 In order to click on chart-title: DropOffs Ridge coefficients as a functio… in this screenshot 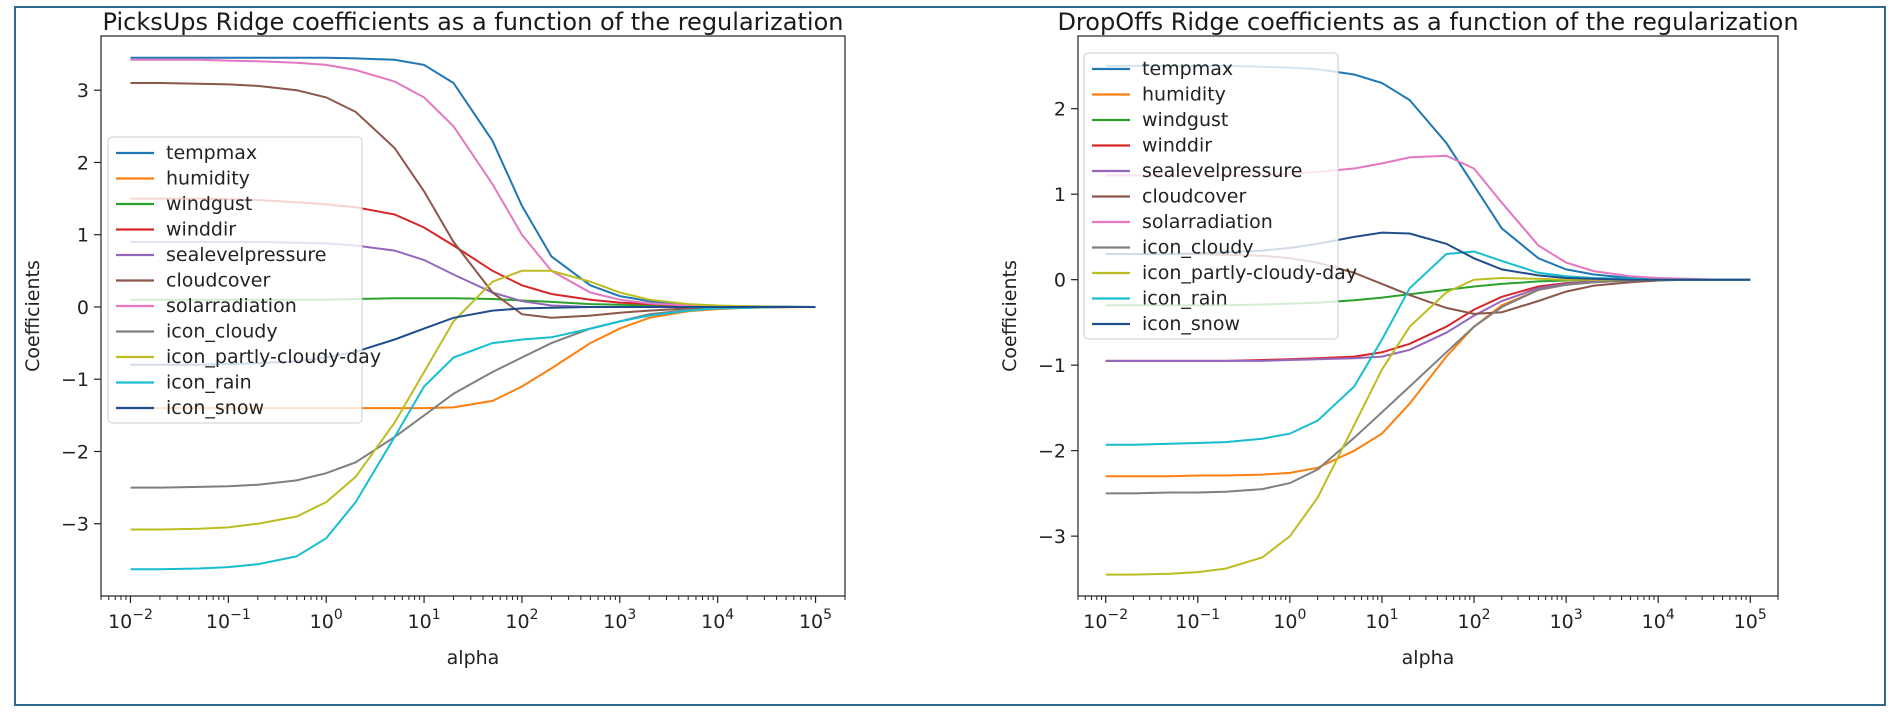, I will do `click(1427, 22)`.